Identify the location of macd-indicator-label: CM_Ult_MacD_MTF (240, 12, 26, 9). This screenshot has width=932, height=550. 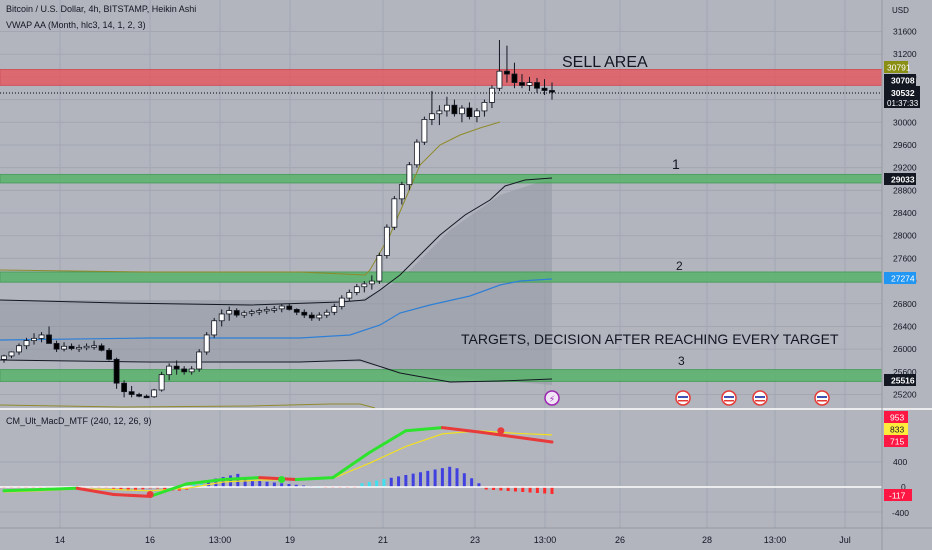
(79, 421).